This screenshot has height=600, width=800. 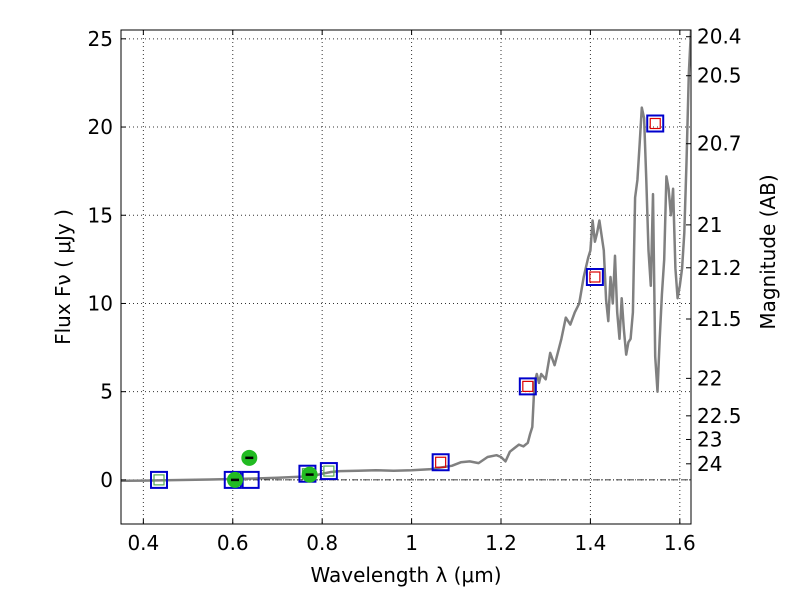 What do you see at coordinates (709, 464) in the screenshot?
I see `y2-tick-label: 24` at bounding box center [709, 464].